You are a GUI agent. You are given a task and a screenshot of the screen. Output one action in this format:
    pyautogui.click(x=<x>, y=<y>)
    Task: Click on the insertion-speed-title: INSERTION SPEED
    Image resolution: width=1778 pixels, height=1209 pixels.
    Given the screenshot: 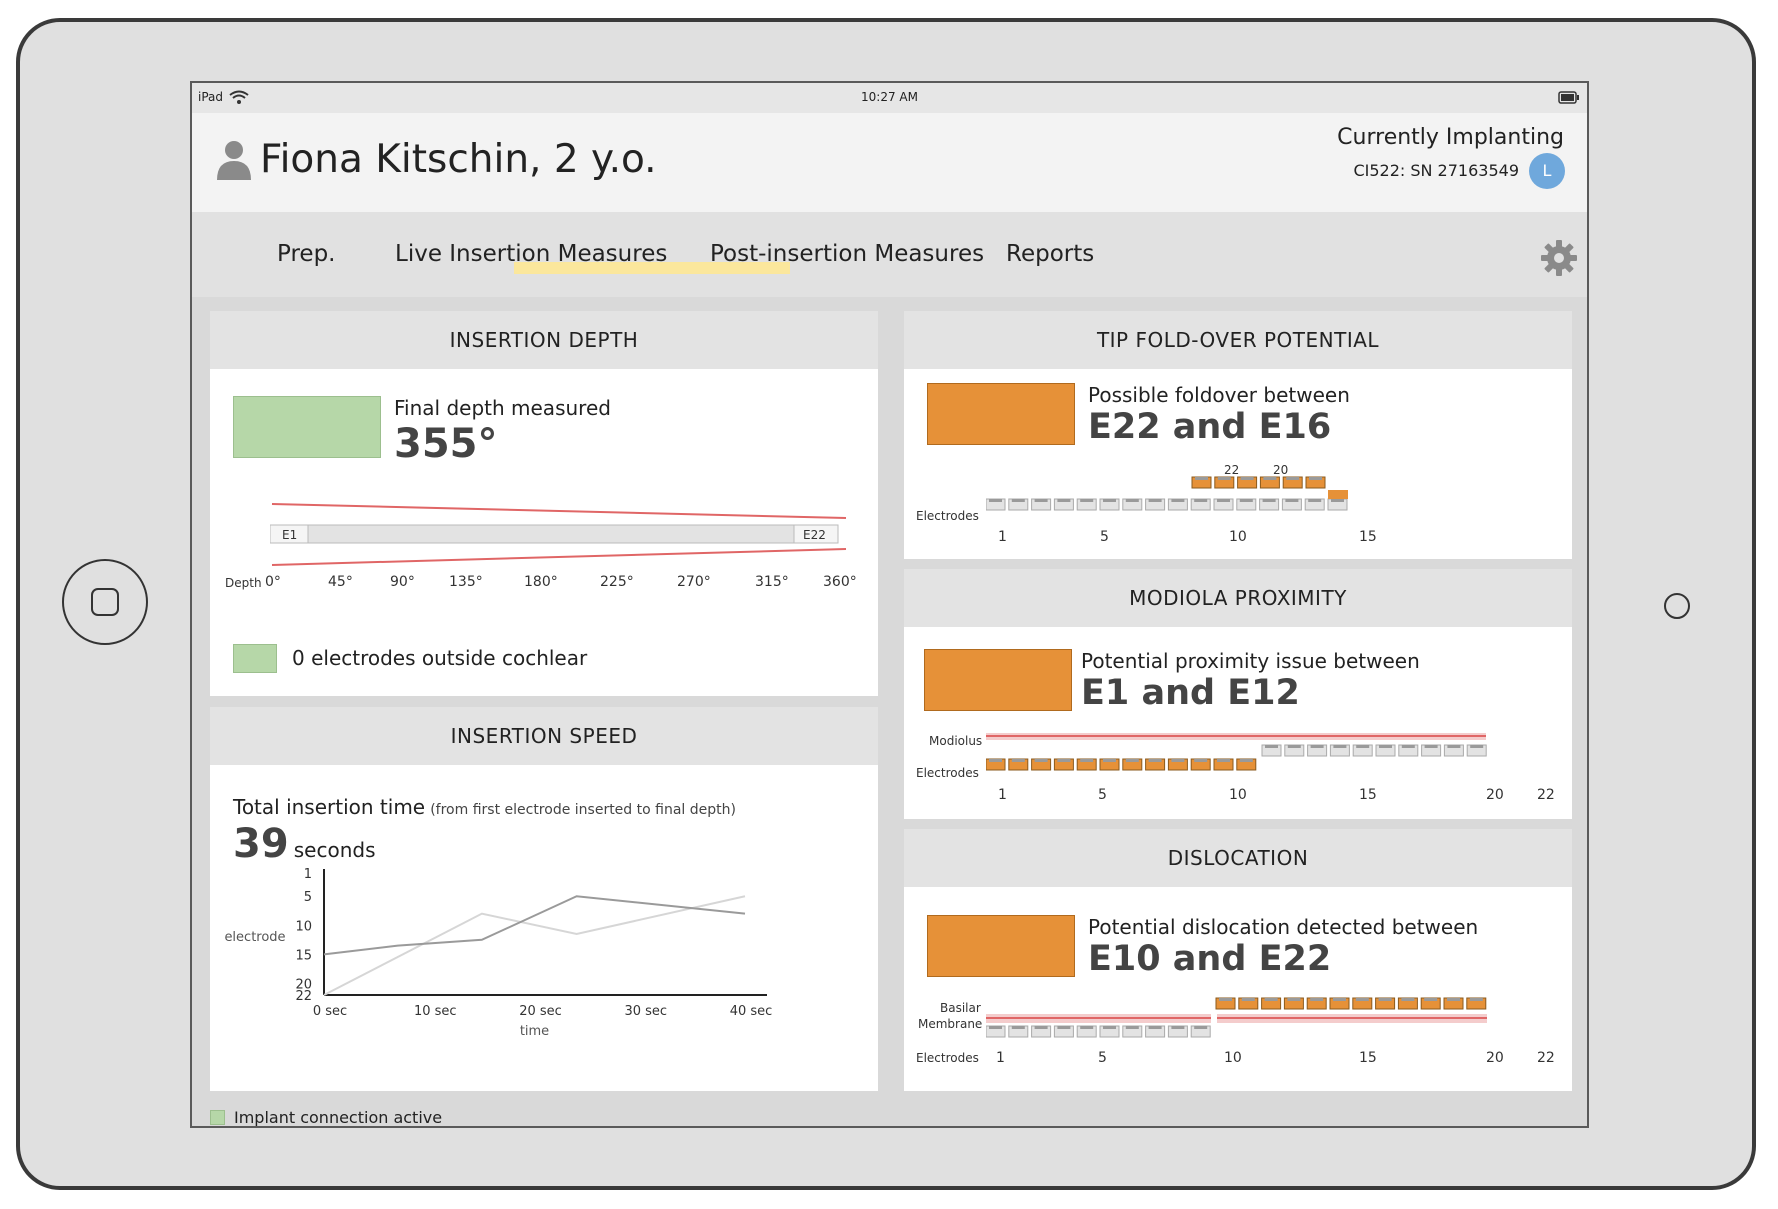 What is the action you would take?
    pyautogui.click(x=544, y=736)
    